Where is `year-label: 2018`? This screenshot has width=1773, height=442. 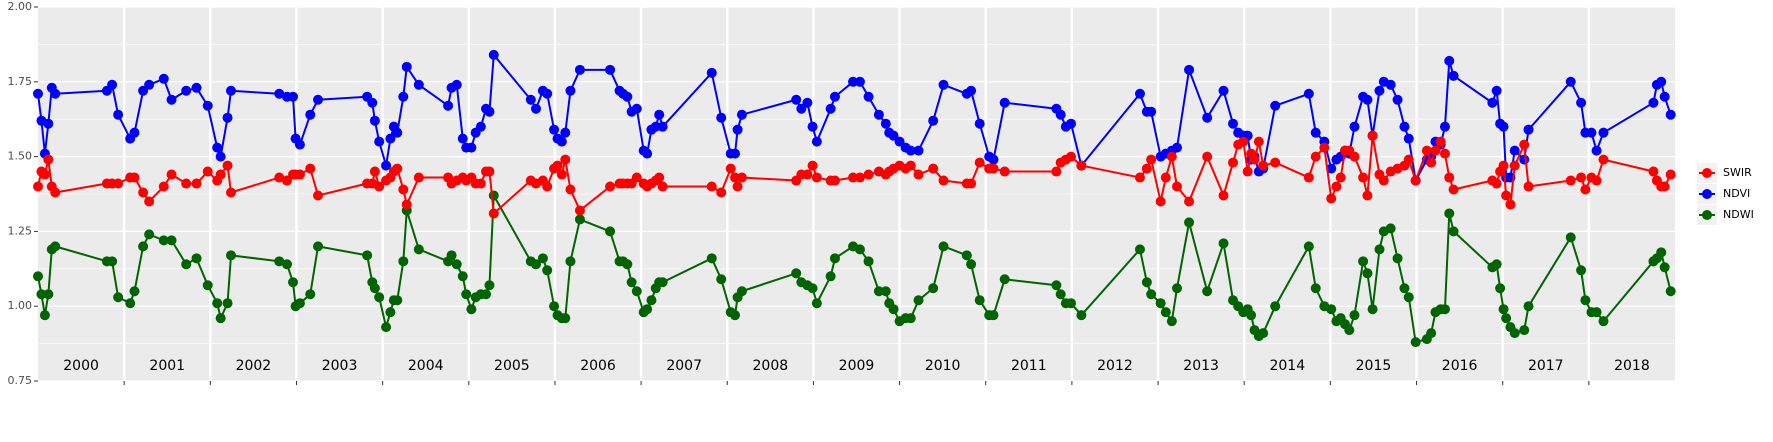 year-label: 2018 is located at coordinates (1632, 366).